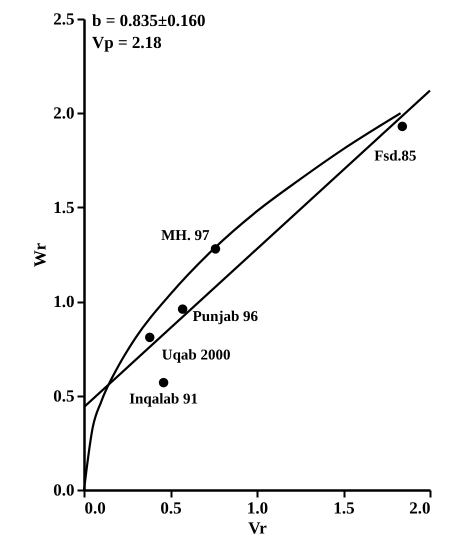  What do you see at coordinates (225, 317) in the screenshot?
I see `annotation: Punjab 96` at bounding box center [225, 317].